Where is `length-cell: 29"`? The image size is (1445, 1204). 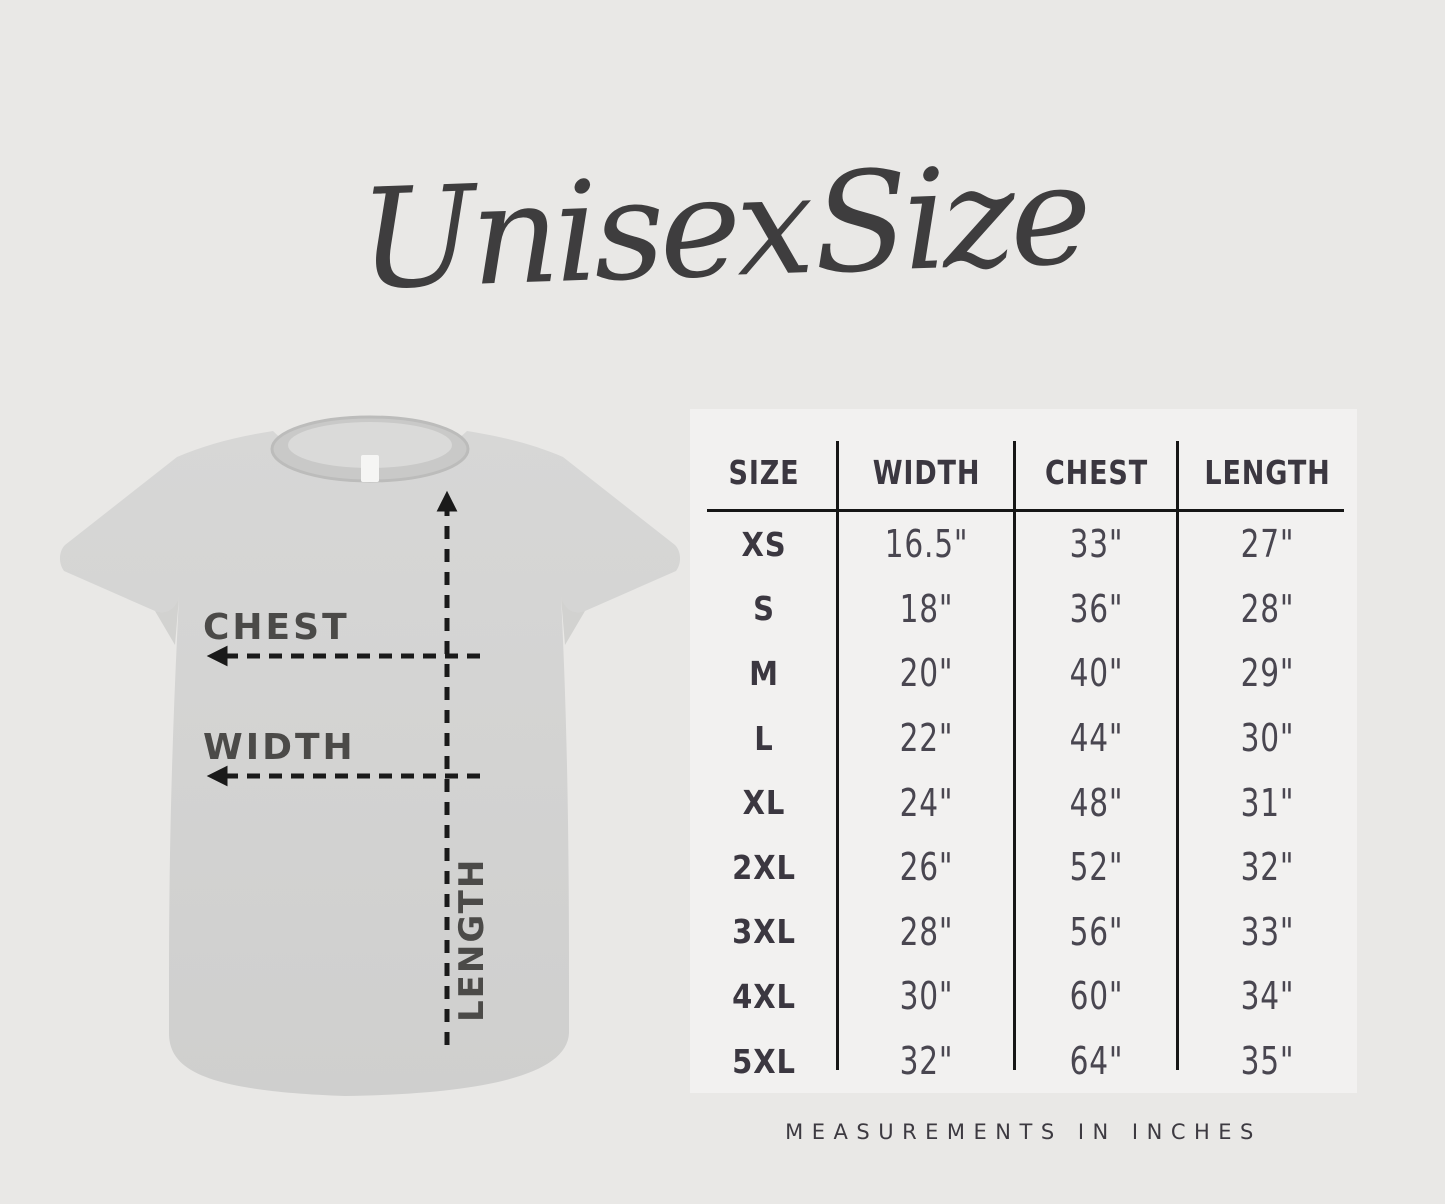
length-cell: 29" is located at coordinates (1267, 673).